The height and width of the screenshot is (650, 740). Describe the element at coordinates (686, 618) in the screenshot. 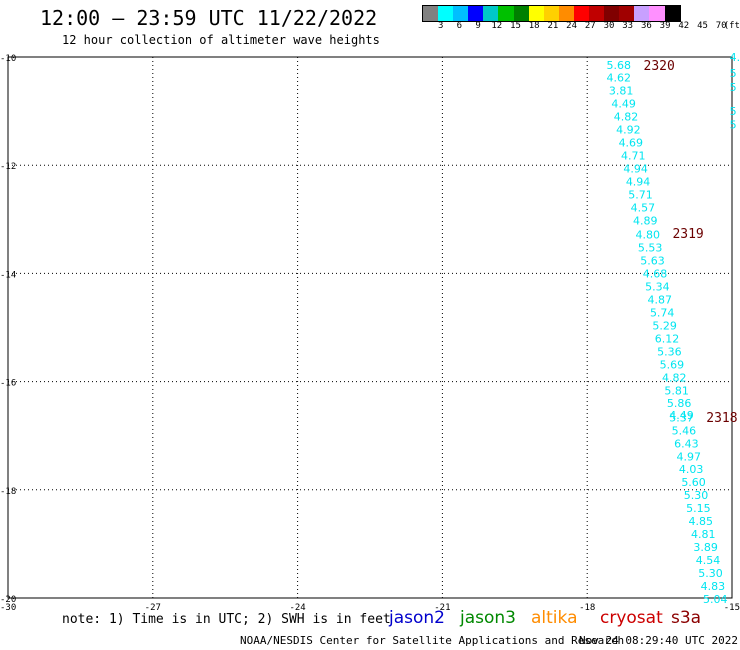

I see `satellite-legend-s3a: s3a` at that location.